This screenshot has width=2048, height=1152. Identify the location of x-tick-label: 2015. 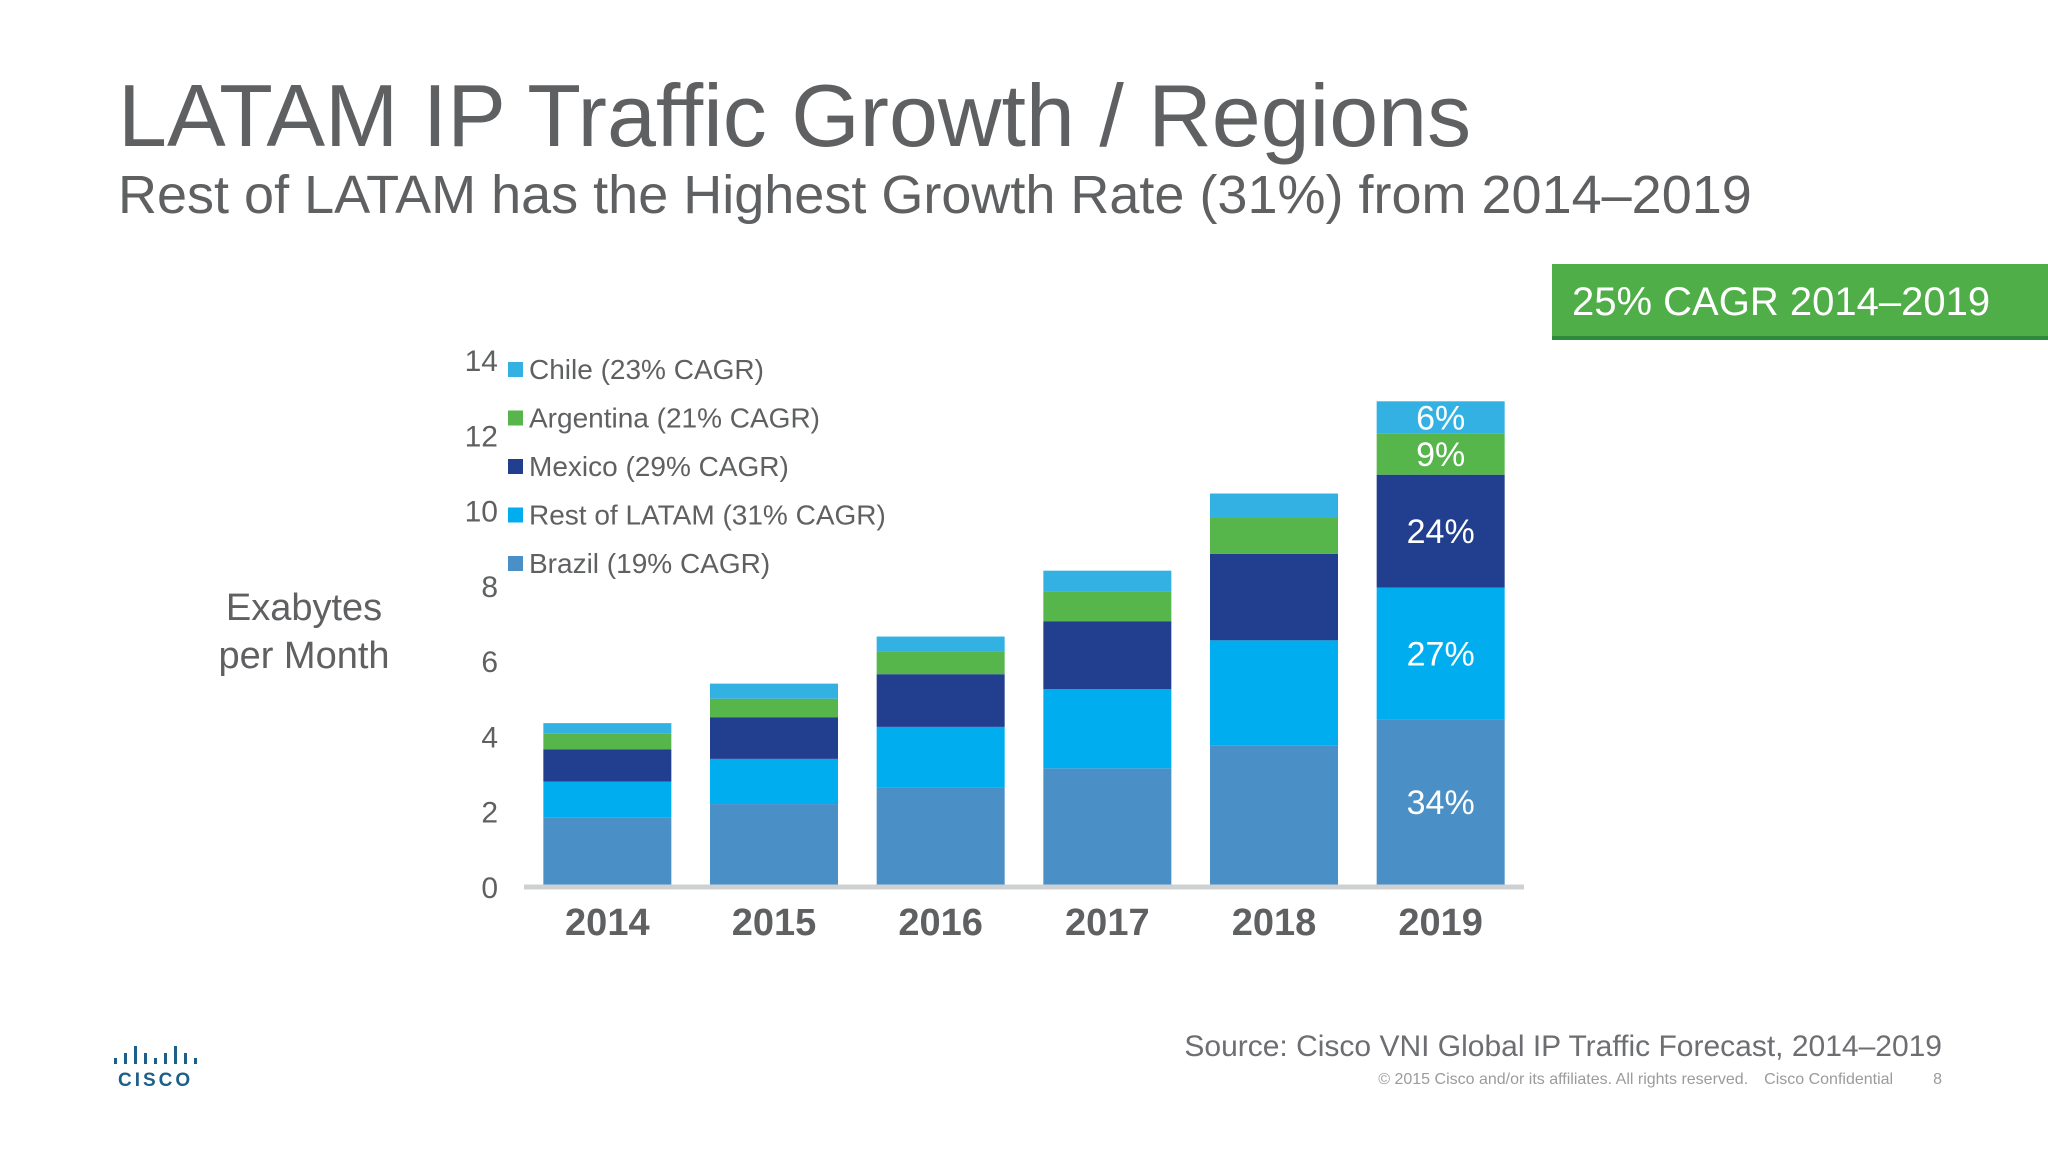
(774, 923).